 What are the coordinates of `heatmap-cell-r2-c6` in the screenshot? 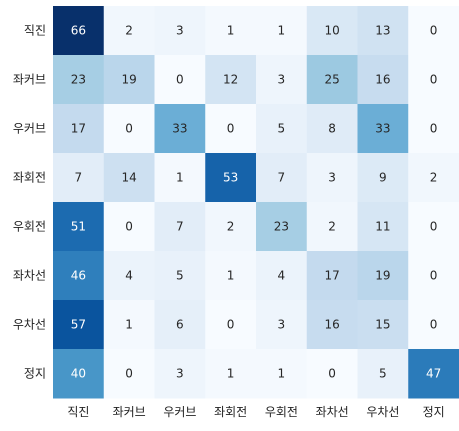 It's located at (383, 129).